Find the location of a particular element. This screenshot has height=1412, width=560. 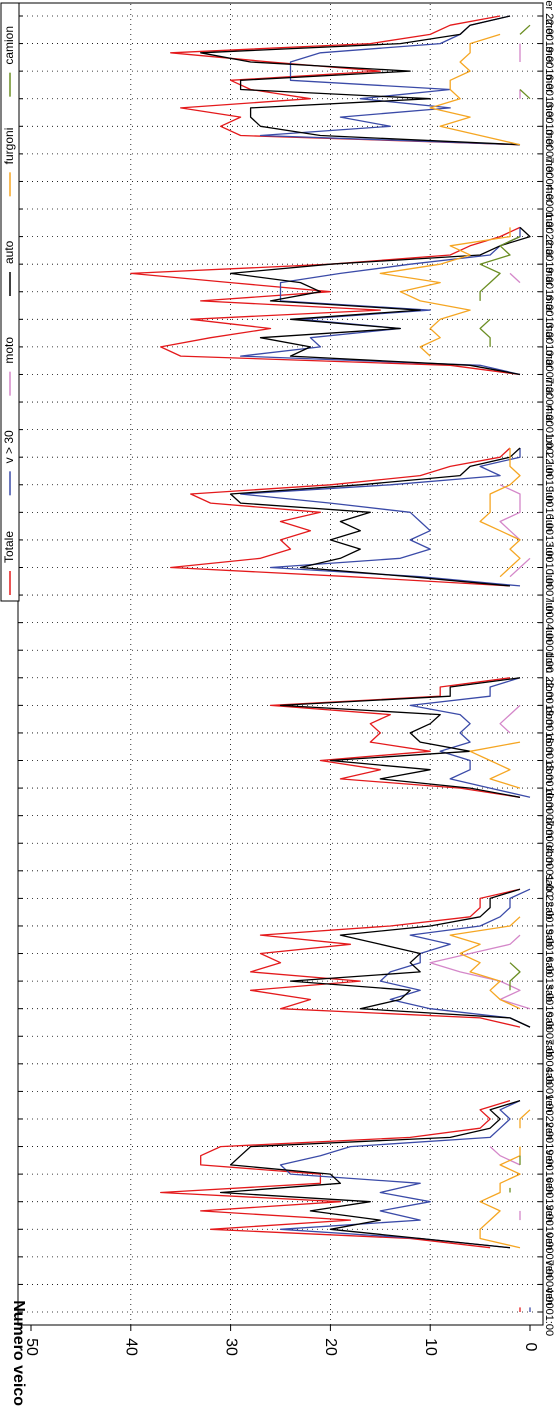

y-tick-label: 30 is located at coordinates (230, 1347).